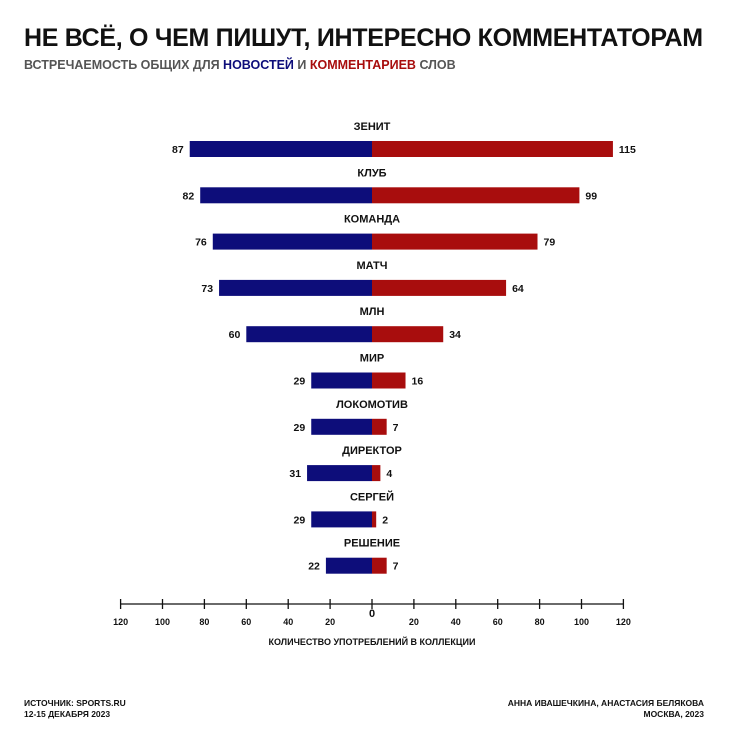 The width and height of the screenshot is (730, 730). What do you see at coordinates (435, 65) in the screenshot?
I see `subtitle-part3: СЛОВ` at bounding box center [435, 65].